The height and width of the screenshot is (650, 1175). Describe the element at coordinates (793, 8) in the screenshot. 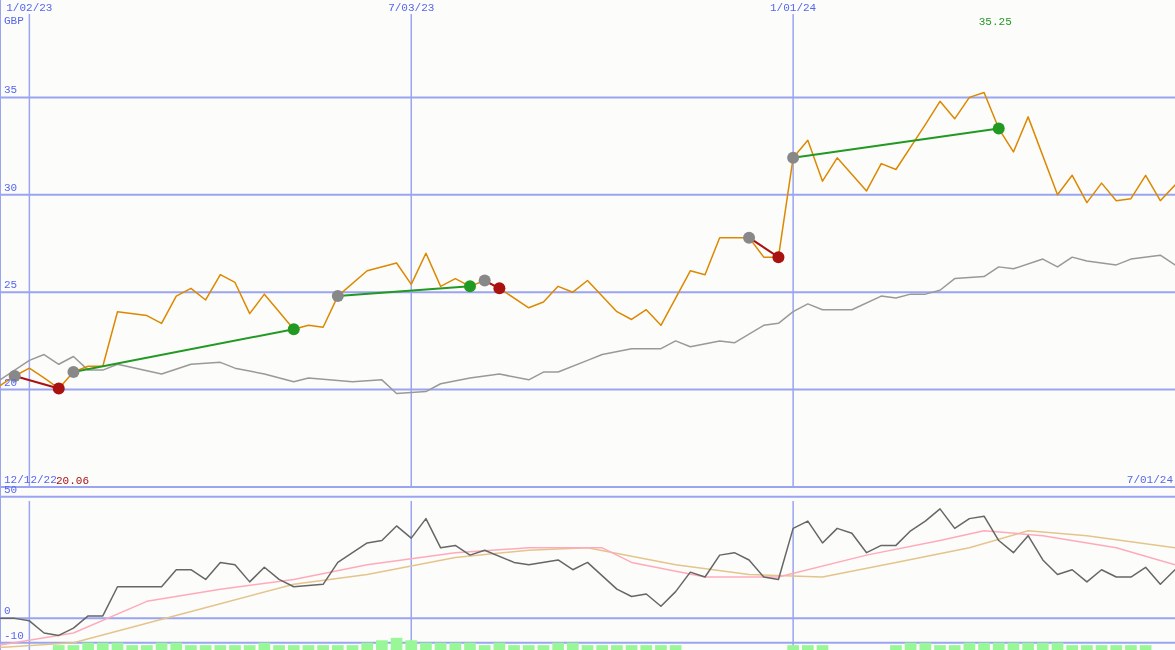

I see `x-tick-label: 1/01/24` at that location.